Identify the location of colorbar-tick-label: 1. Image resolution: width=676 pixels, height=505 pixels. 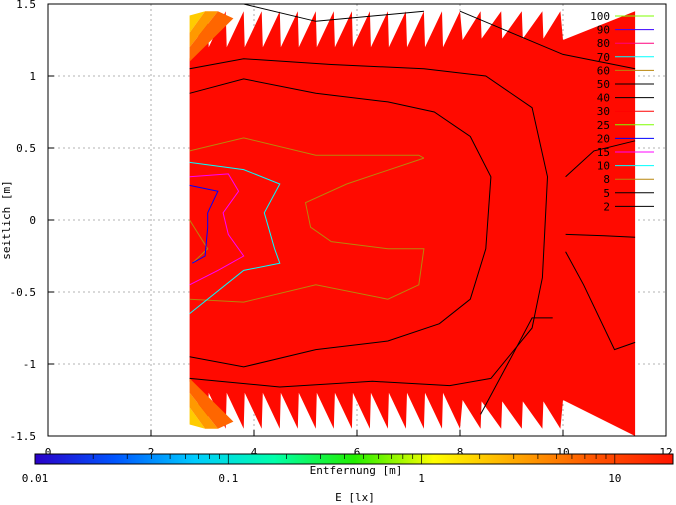
(421, 478).